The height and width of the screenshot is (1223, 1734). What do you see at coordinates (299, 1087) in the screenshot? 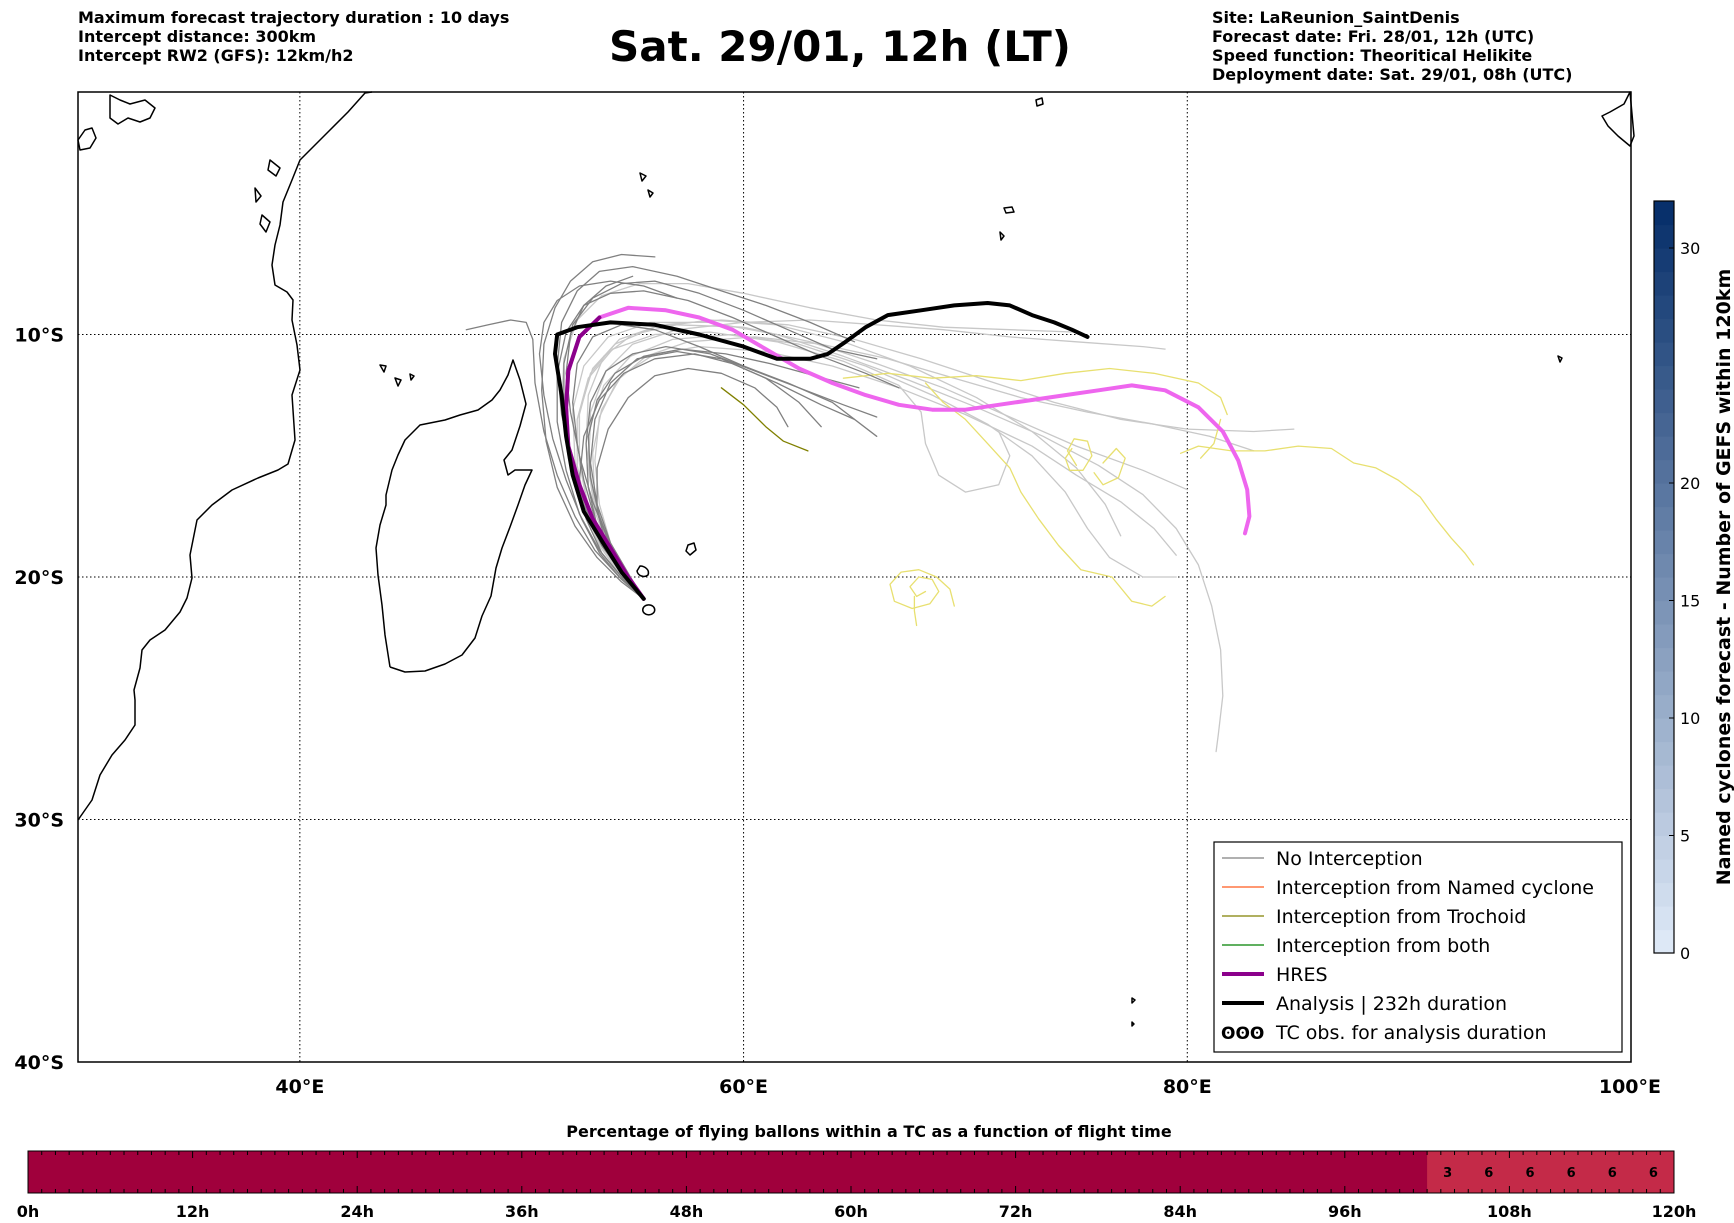
I see `x-tick-label: 40°E` at bounding box center [299, 1087].